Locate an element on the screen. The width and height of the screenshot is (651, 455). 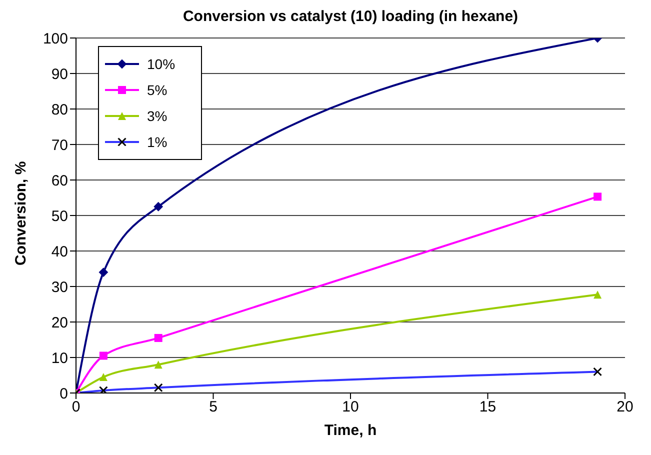
y-tick-label: 100 is located at coordinates (55, 39).